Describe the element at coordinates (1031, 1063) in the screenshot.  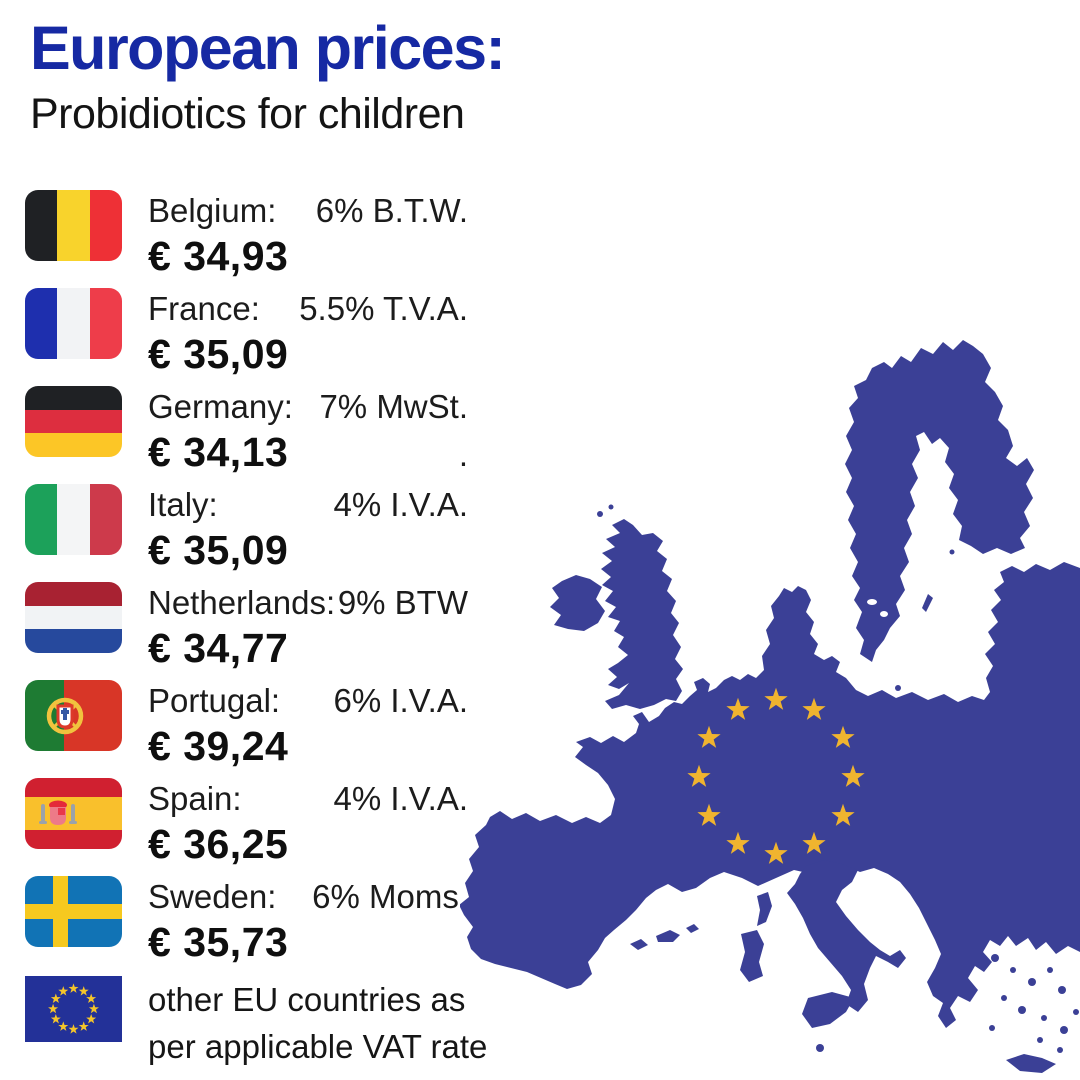
I see `island-crete` at that location.